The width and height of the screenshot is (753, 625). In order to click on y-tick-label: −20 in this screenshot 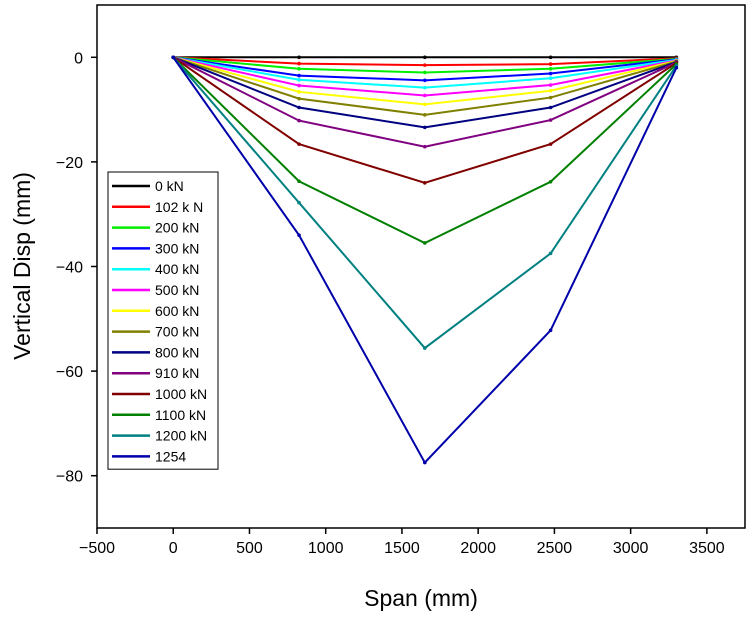, I will do `click(69, 163)`.